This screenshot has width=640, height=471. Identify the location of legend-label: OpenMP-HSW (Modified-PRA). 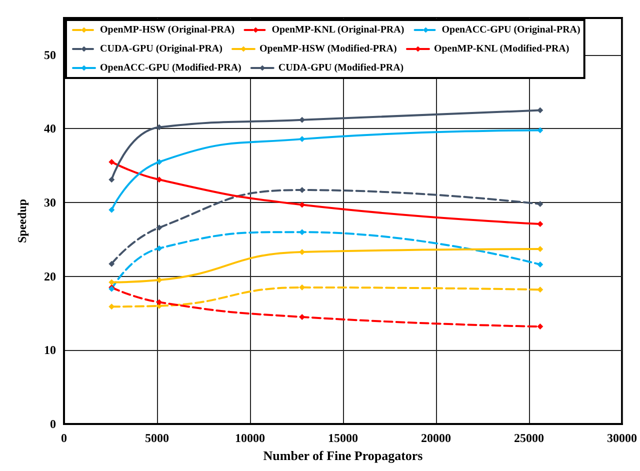
(328, 49).